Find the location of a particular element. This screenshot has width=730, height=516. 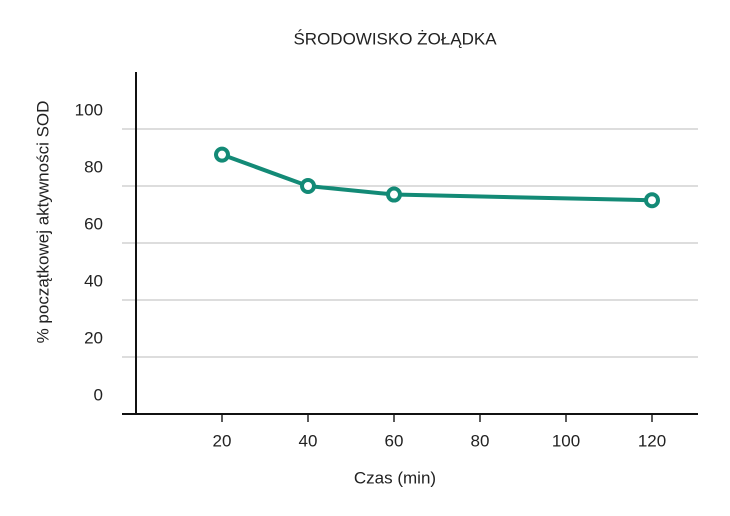

x-tick-label: 40 is located at coordinates (308, 440).